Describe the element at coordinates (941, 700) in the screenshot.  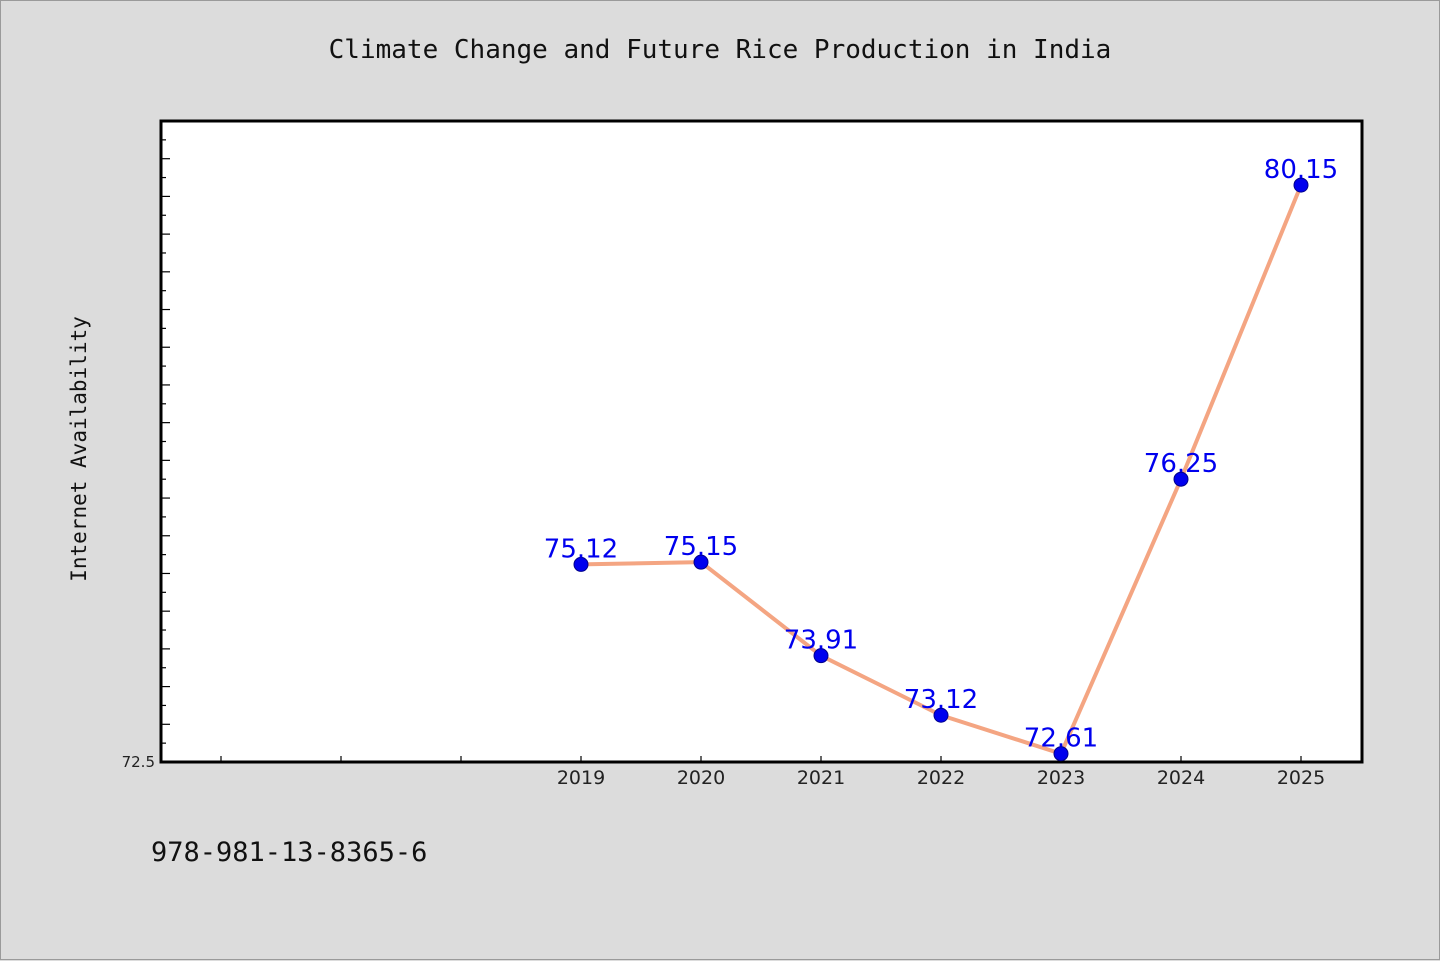
I see `data-label: 73.12` at that location.